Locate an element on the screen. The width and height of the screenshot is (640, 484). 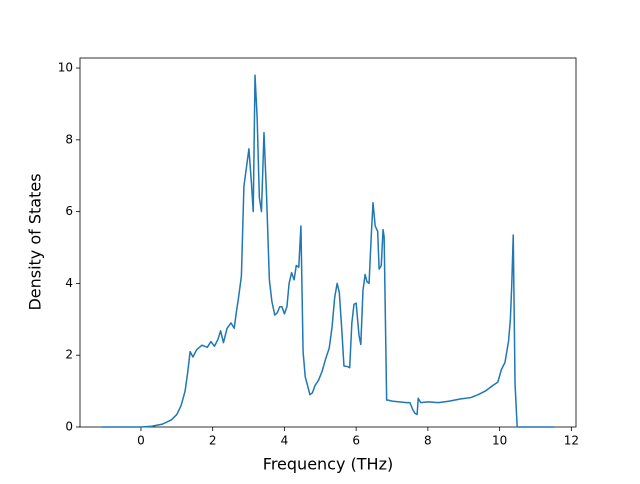
y-tick-label: 10 is located at coordinates (65, 68).